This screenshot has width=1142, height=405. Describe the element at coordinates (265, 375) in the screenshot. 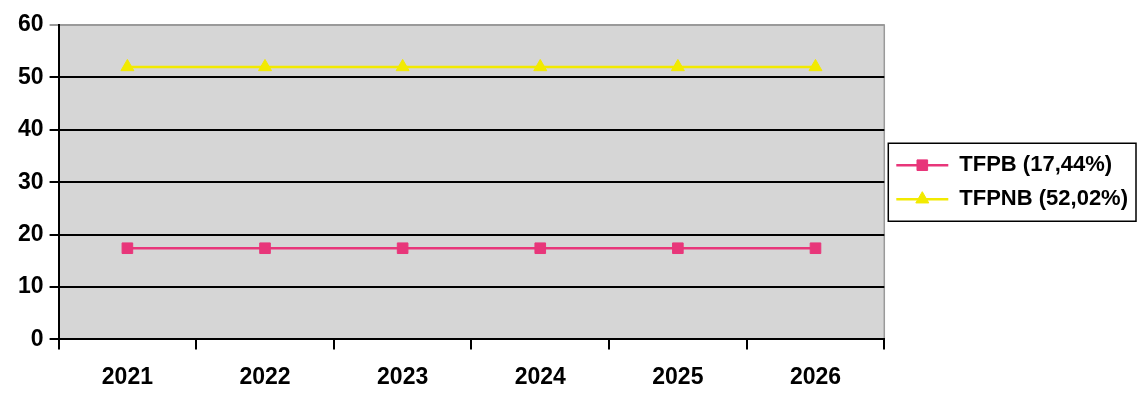

I see `x-tick-label: 2022` at that location.